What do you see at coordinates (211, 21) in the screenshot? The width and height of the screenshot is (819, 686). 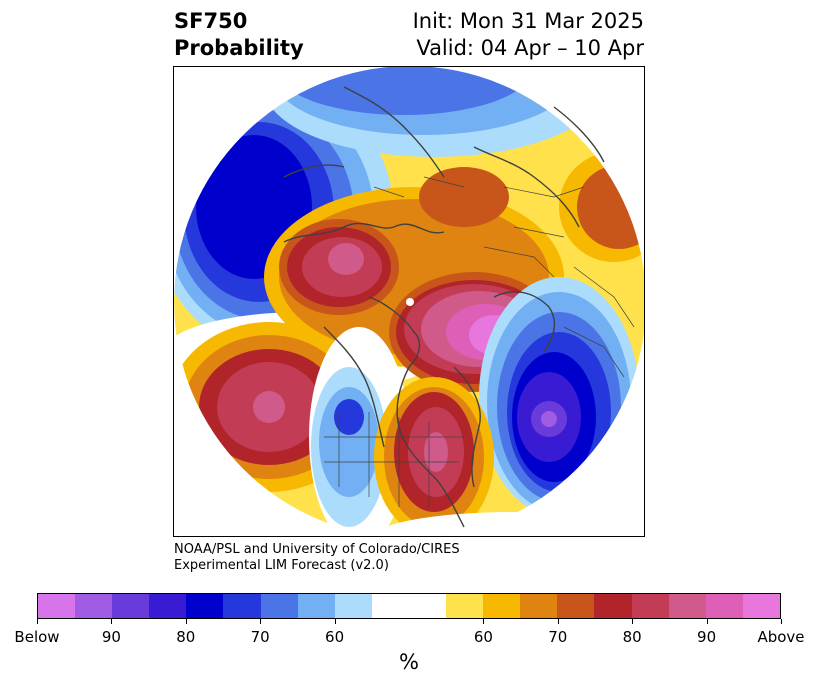 I see `variable-label: SF750` at bounding box center [211, 21].